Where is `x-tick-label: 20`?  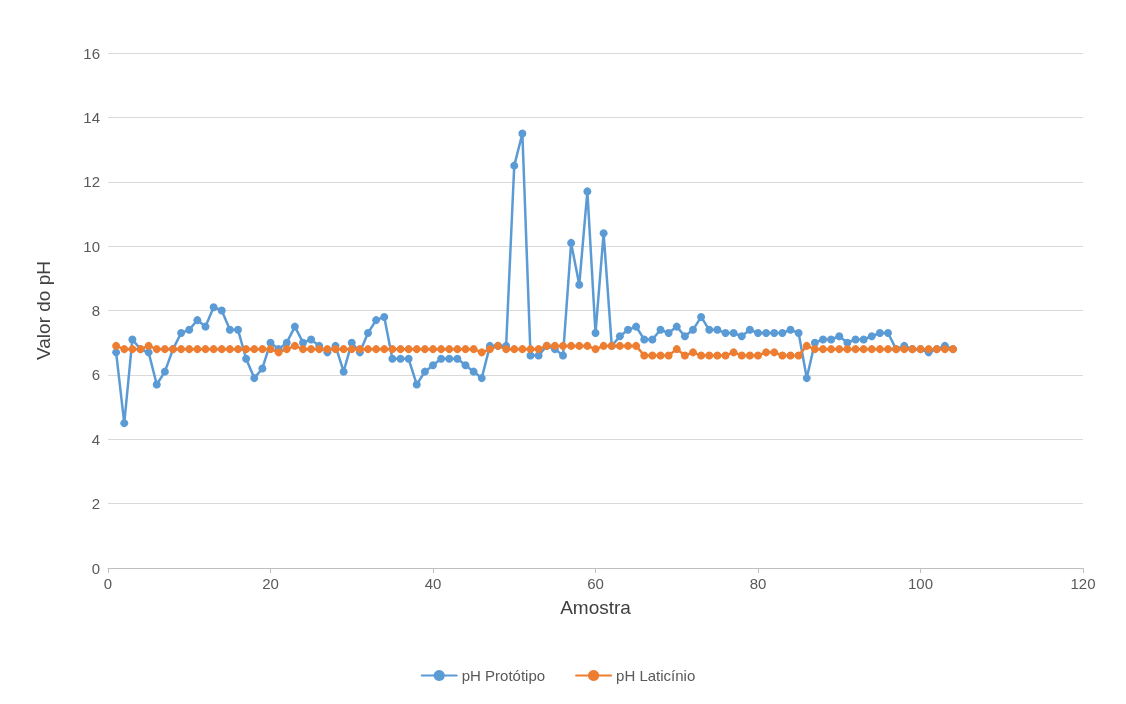 x-tick-label: 20 is located at coordinates (270, 583).